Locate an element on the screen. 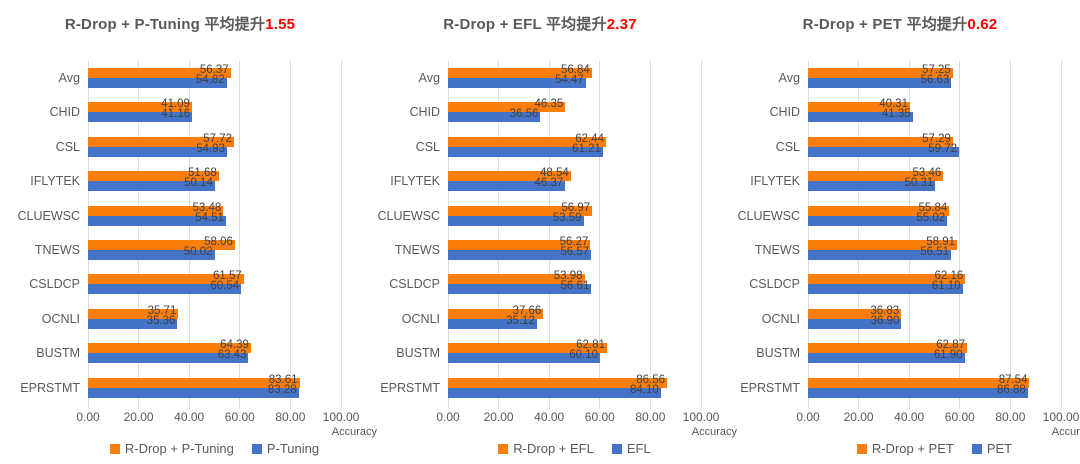 The height and width of the screenshot is (464, 1080). bar-value-label: 62.81 is located at coordinates (590, 345).